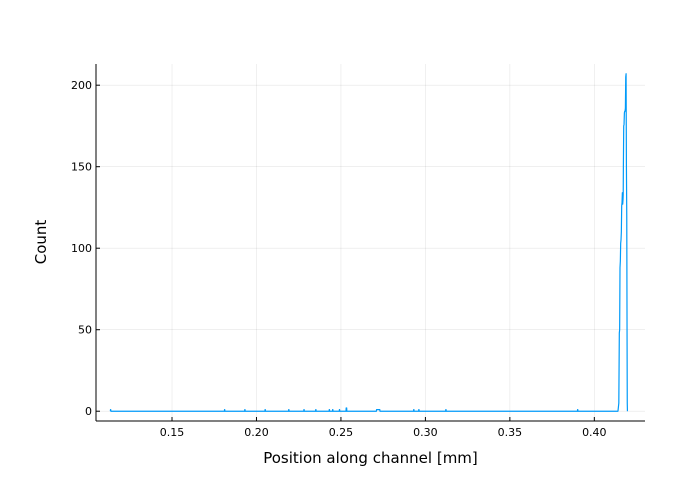  Describe the element at coordinates (81, 248) in the screenshot. I see `y-tick-label: 100` at that location.